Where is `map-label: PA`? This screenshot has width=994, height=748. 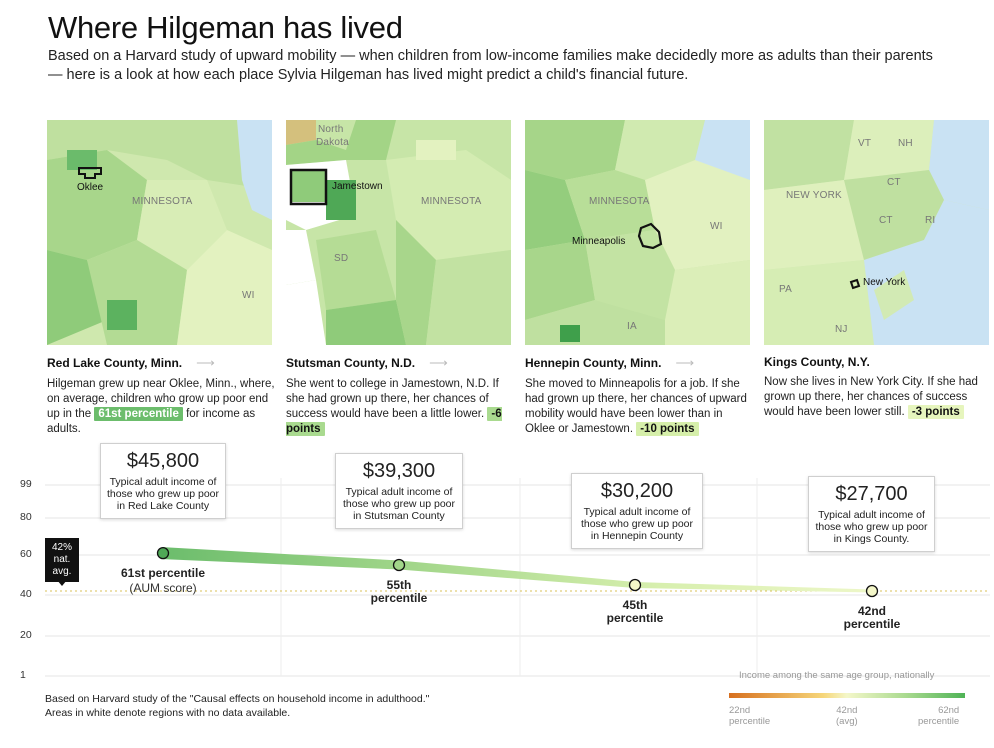 map-label: PA is located at coordinates (785, 289).